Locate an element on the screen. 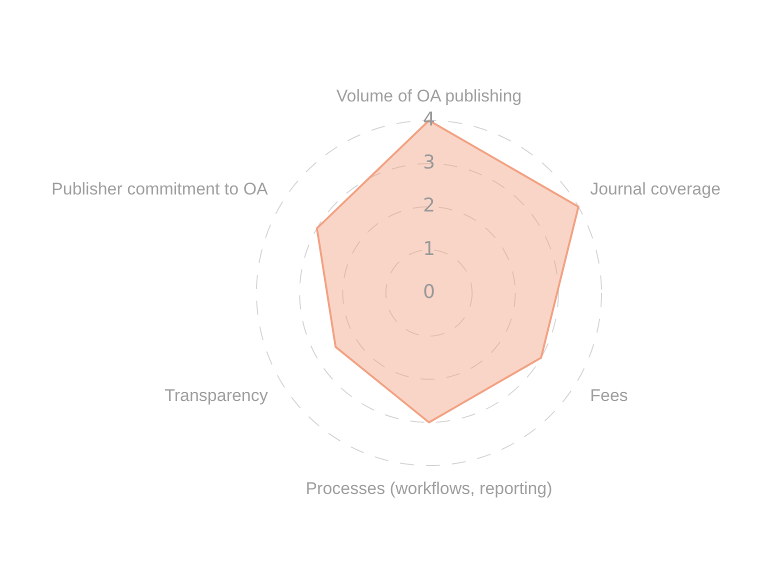 The height and width of the screenshot is (586, 759). spoke-label: Journal coverage is located at coordinates (655, 188).